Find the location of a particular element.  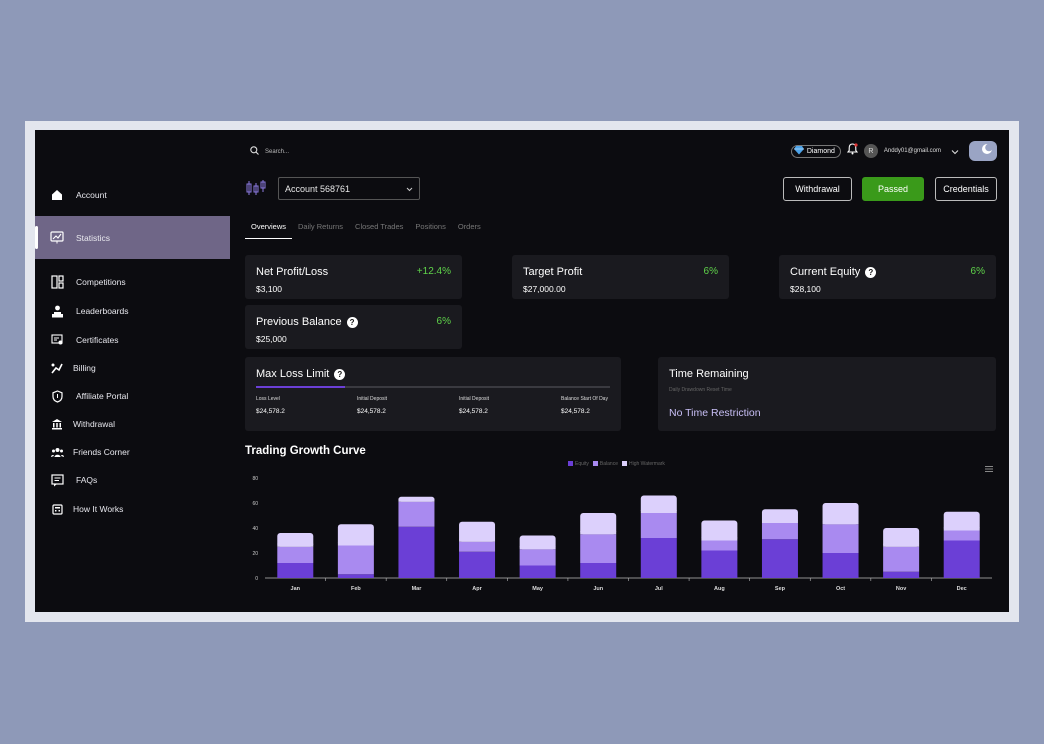

bar-high-watermark-oct is located at coordinates (840, 514).